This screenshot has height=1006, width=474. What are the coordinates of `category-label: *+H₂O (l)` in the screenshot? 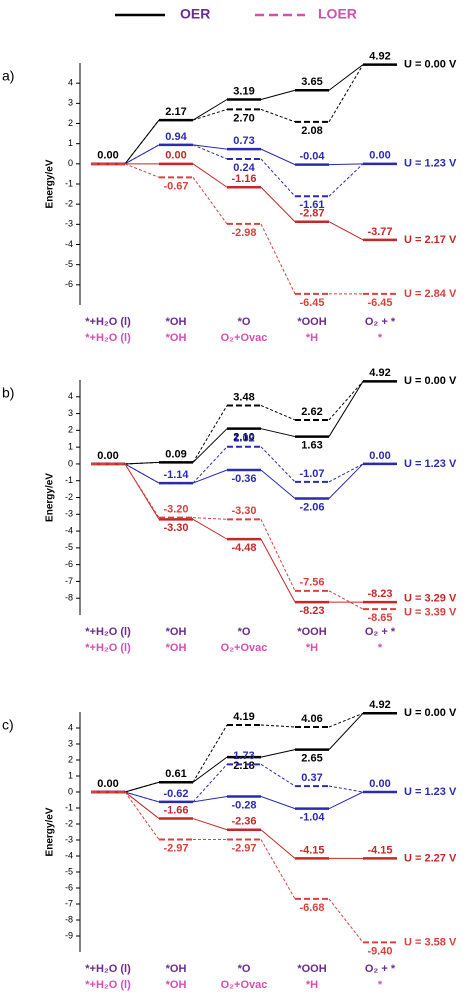 It's located at (108, 969).